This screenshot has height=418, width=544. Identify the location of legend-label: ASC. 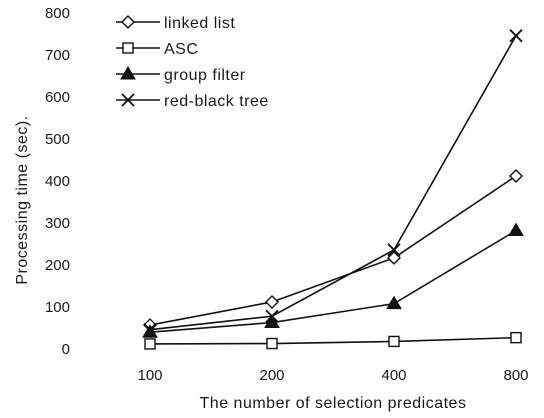
(181, 49).